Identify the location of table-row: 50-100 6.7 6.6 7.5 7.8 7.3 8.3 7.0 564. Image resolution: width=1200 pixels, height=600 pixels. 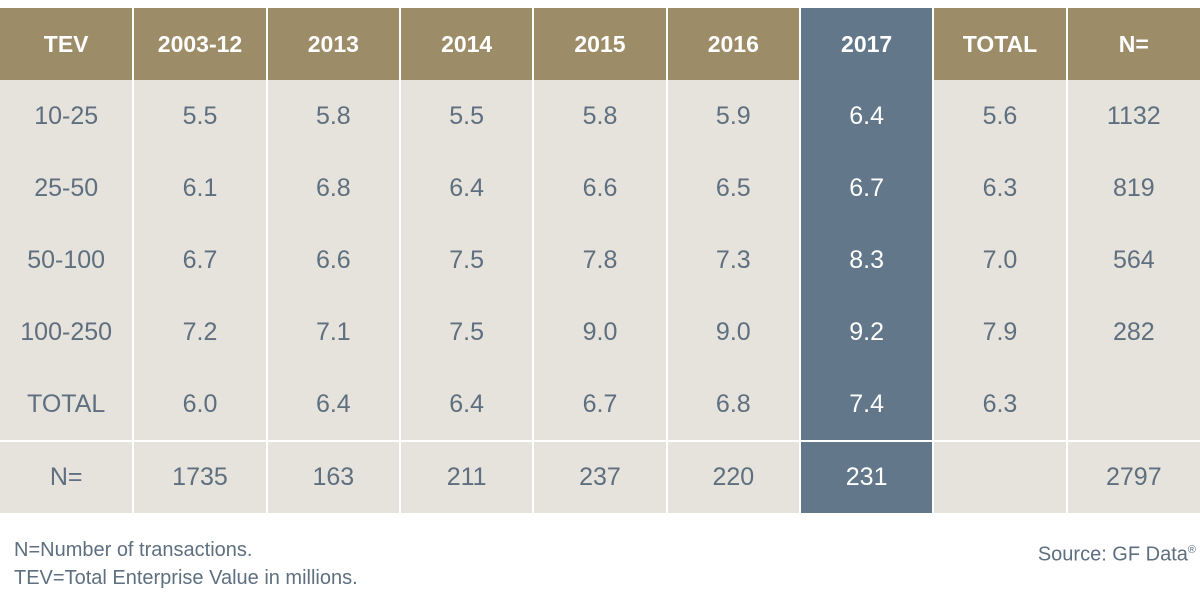
(600, 260).